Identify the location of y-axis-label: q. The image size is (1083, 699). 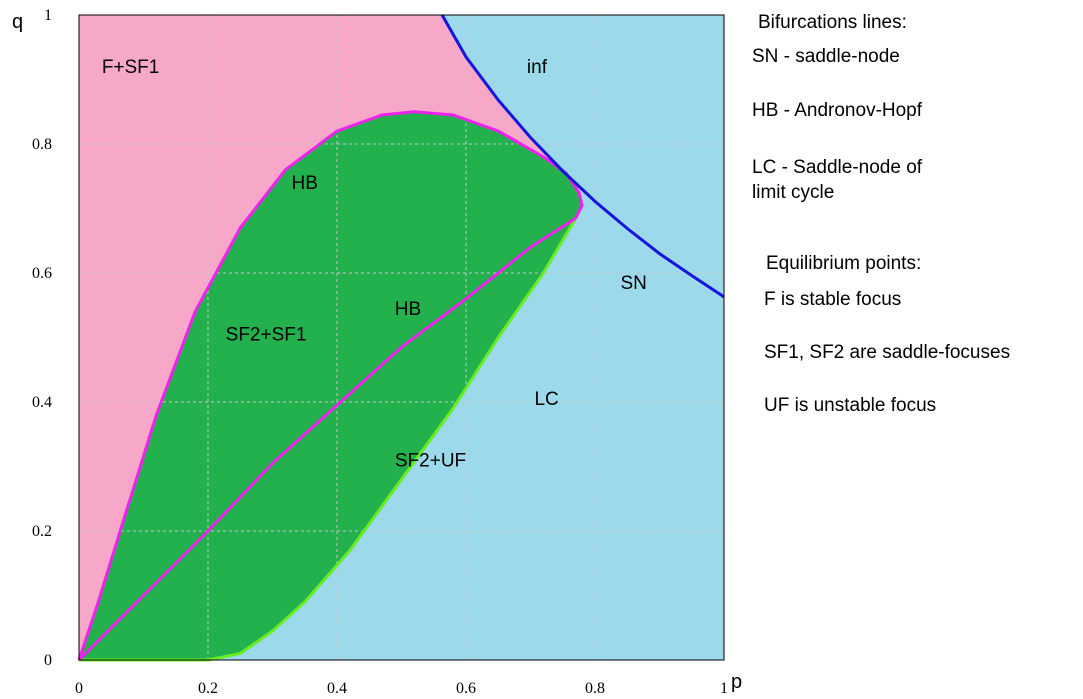
(17, 22).